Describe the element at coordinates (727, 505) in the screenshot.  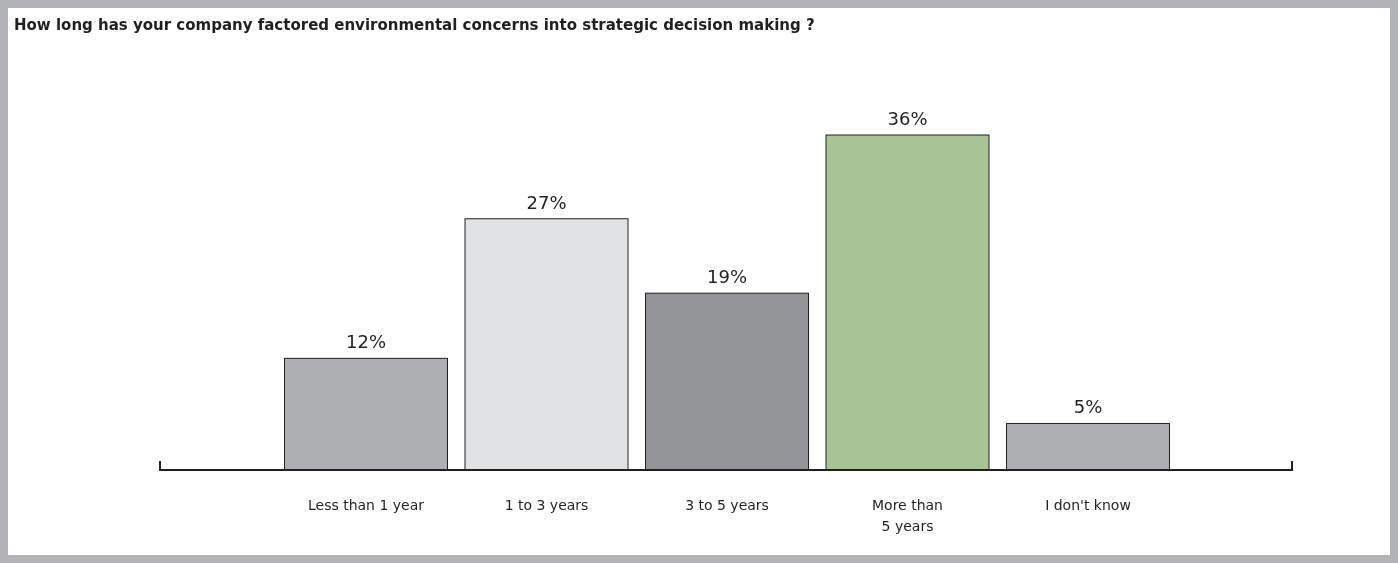
I see `x-tick-label: 3 to 5 years` at that location.